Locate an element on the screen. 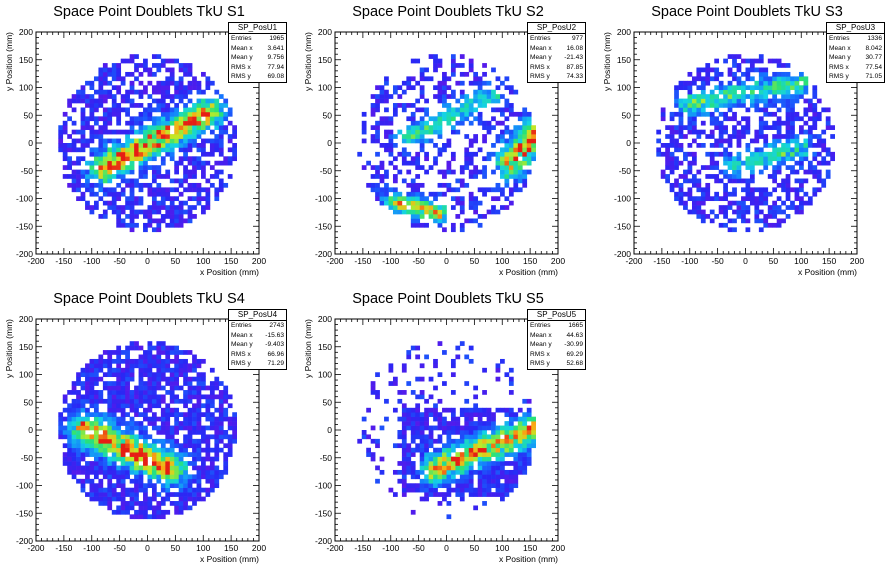 The image size is (896, 574). y-tick-label: -150 is located at coordinates (24, 226).